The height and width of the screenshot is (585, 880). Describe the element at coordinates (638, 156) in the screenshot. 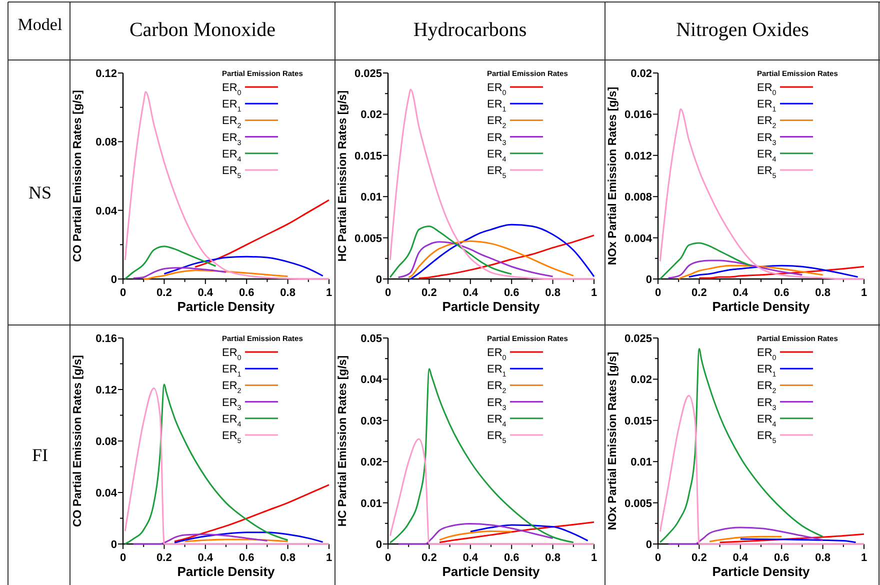

I see `y-tick-label: 0.012` at that location.